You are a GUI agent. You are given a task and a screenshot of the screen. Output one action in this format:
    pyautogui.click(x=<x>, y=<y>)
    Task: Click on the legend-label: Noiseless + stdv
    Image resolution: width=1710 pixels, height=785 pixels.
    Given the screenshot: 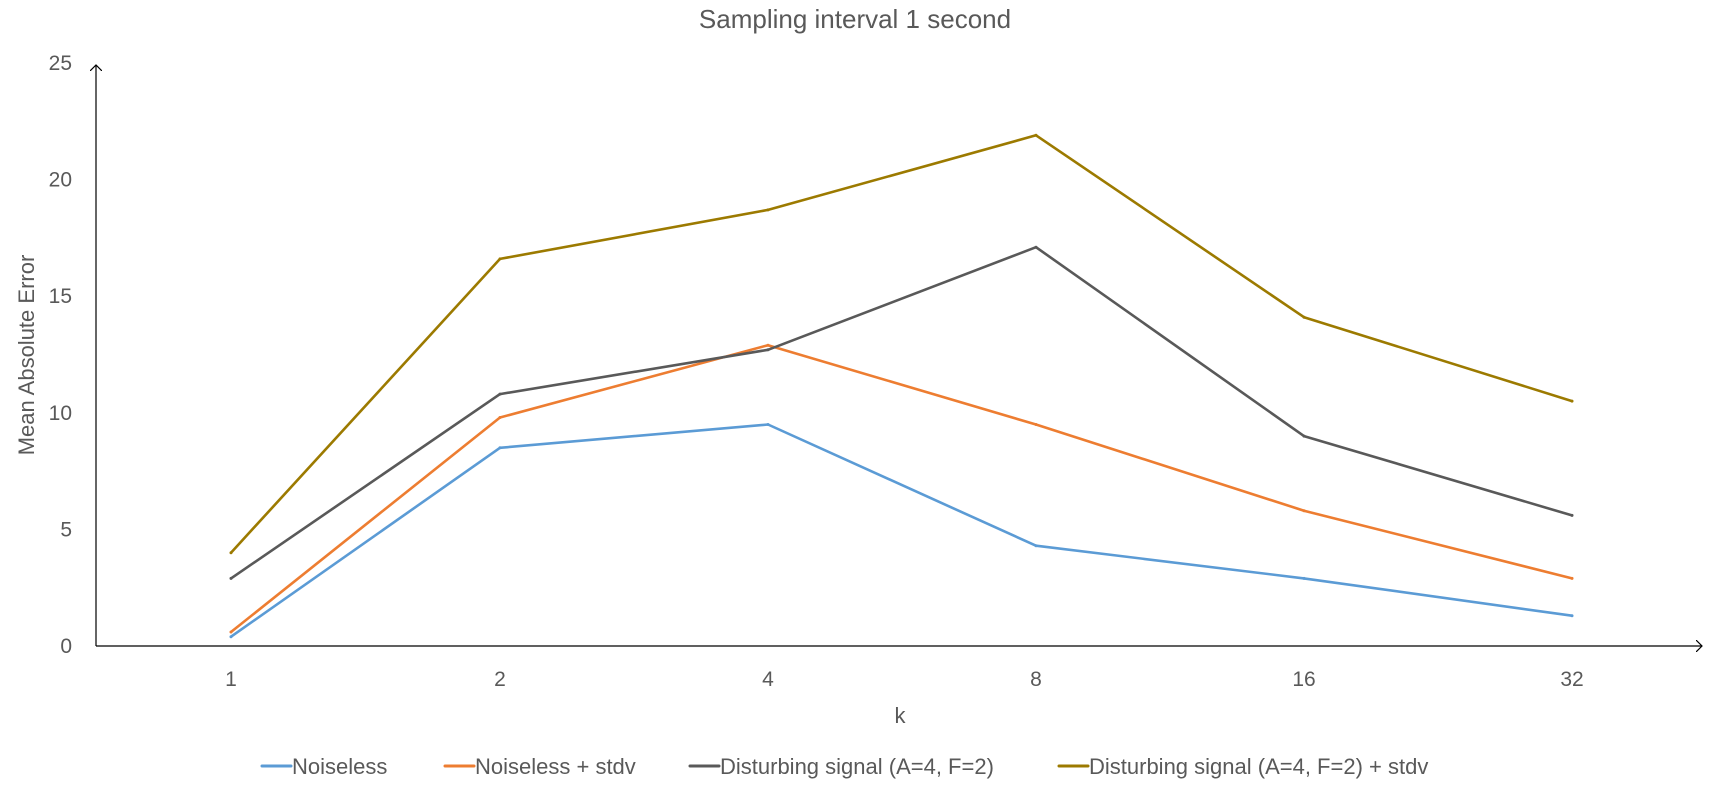 What is the action you would take?
    pyautogui.click(x=555, y=766)
    